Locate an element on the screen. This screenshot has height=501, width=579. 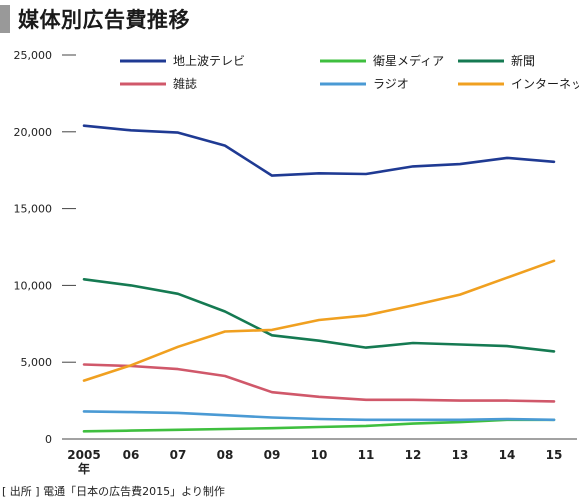
y-tick-label: 20,000 is located at coordinates (33, 132).